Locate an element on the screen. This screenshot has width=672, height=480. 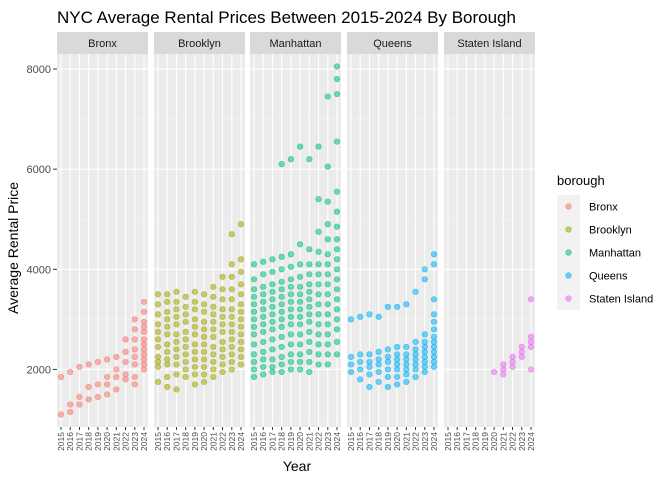
x-tick-label: 2023 is located at coordinates (522, 441).